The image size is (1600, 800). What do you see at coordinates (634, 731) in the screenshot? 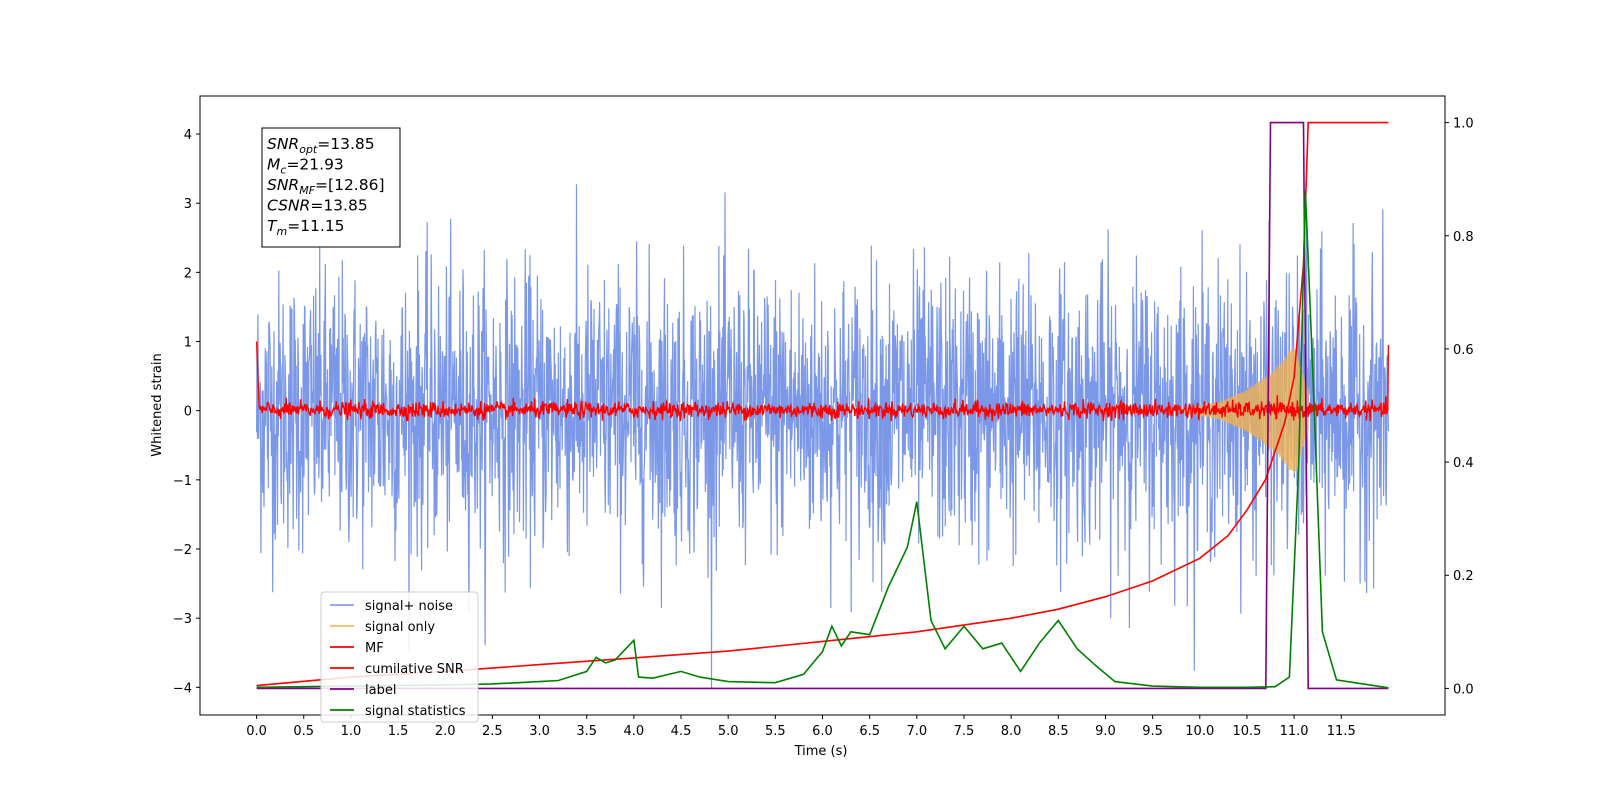
I see `x-tick-label: 4.0` at bounding box center [634, 731].